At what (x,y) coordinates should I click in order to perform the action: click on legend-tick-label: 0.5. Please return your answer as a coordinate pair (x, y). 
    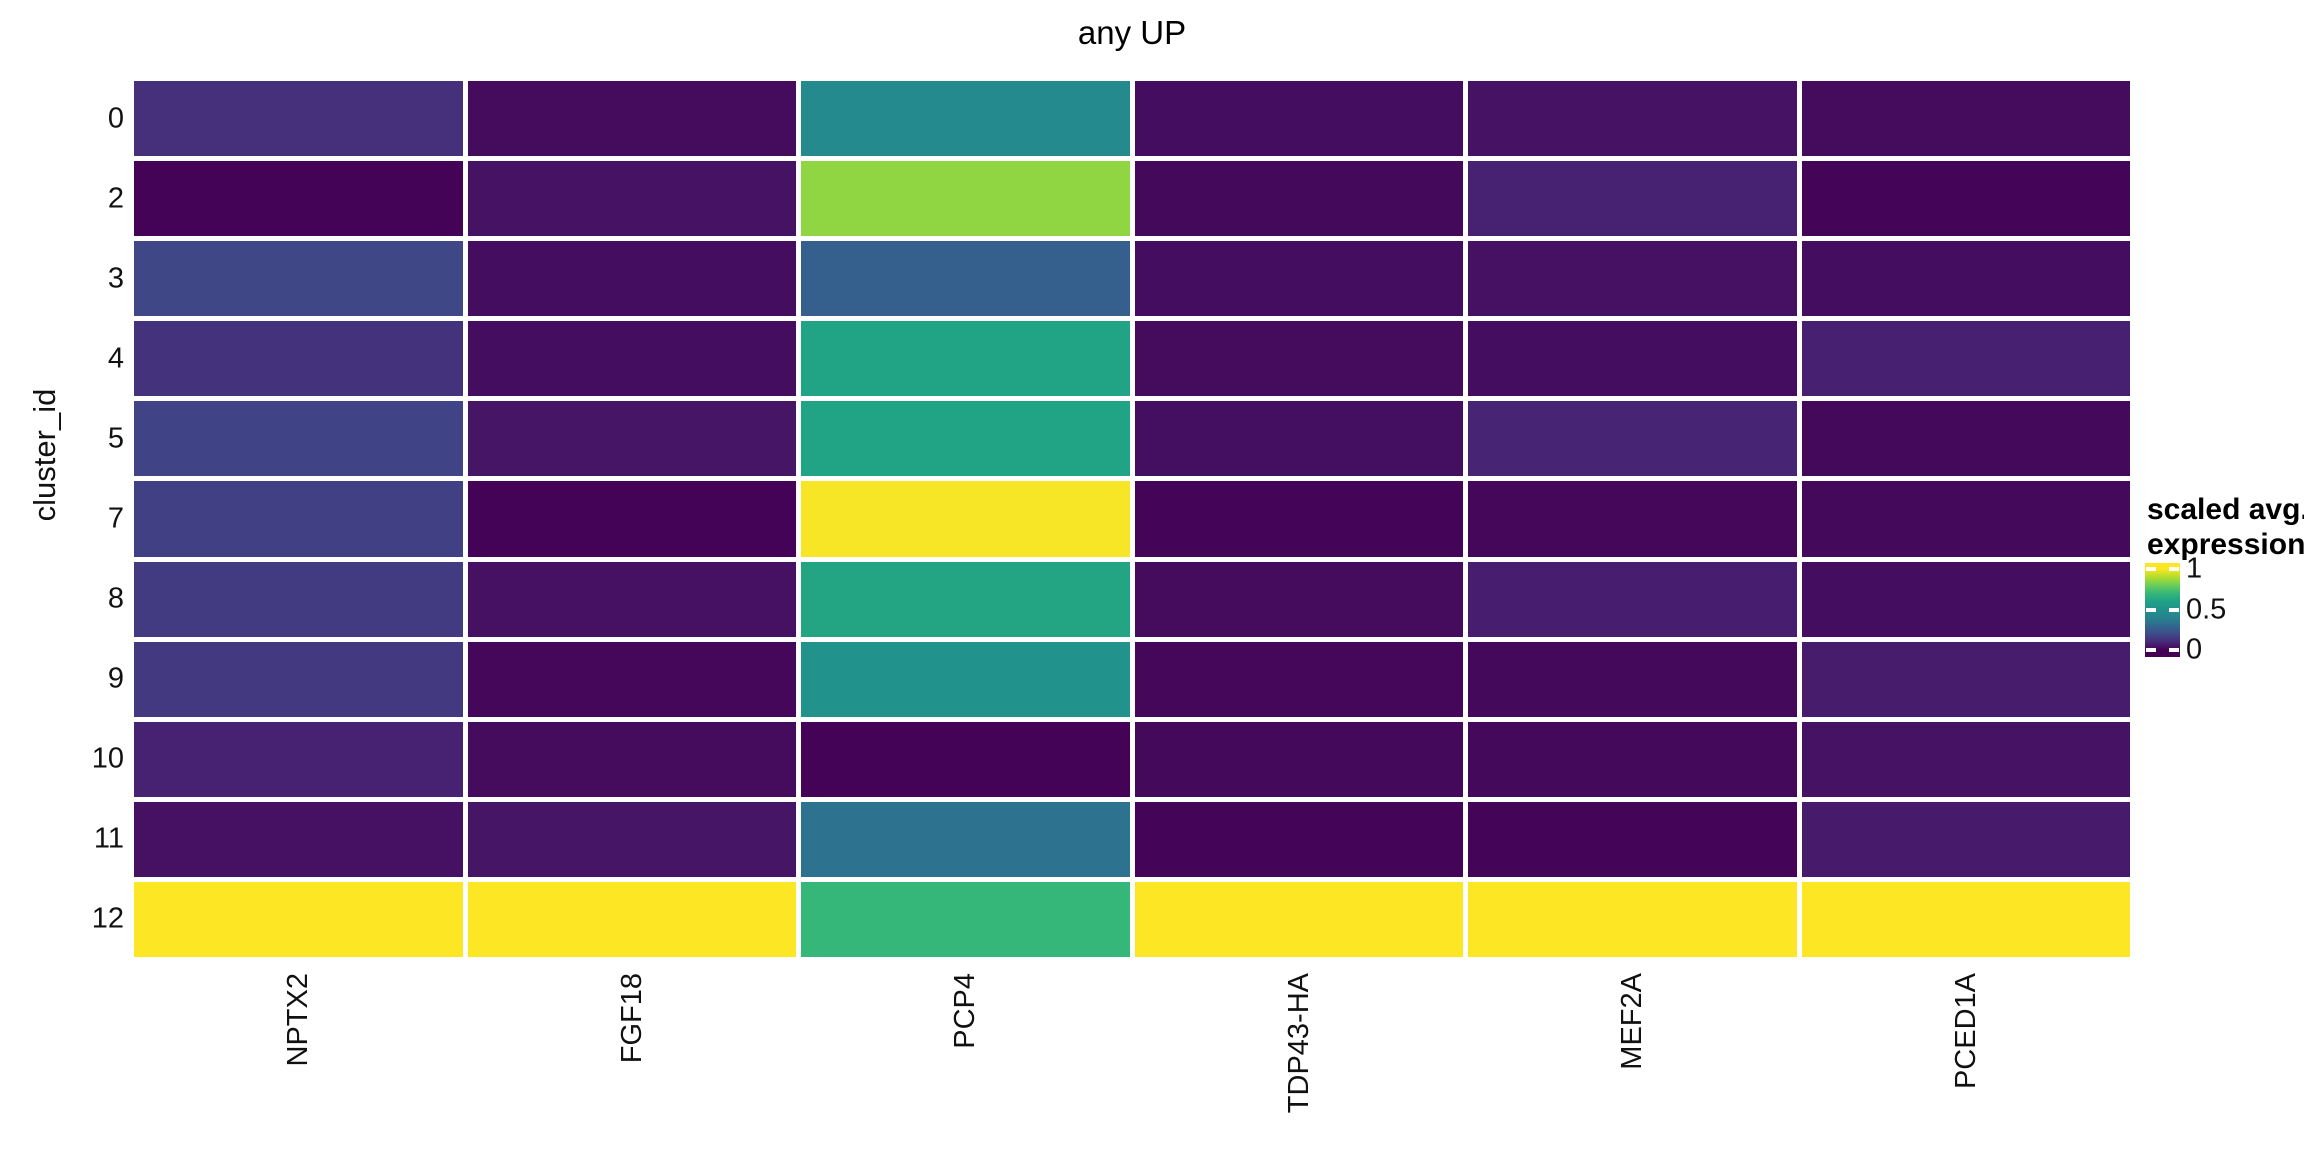
    Looking at the image, I should click on (2206, 609).